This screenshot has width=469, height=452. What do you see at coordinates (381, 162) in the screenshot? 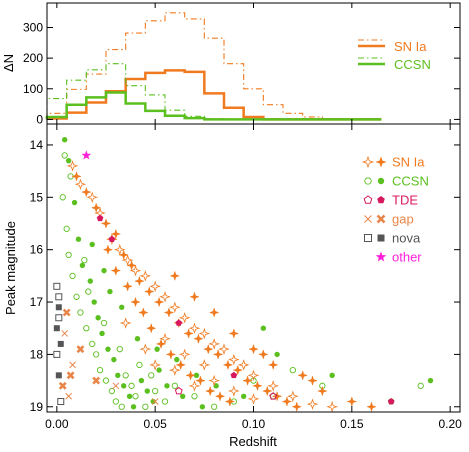
I see `legend-marker-sn-ia-filled` at bounding box center [381, 162].